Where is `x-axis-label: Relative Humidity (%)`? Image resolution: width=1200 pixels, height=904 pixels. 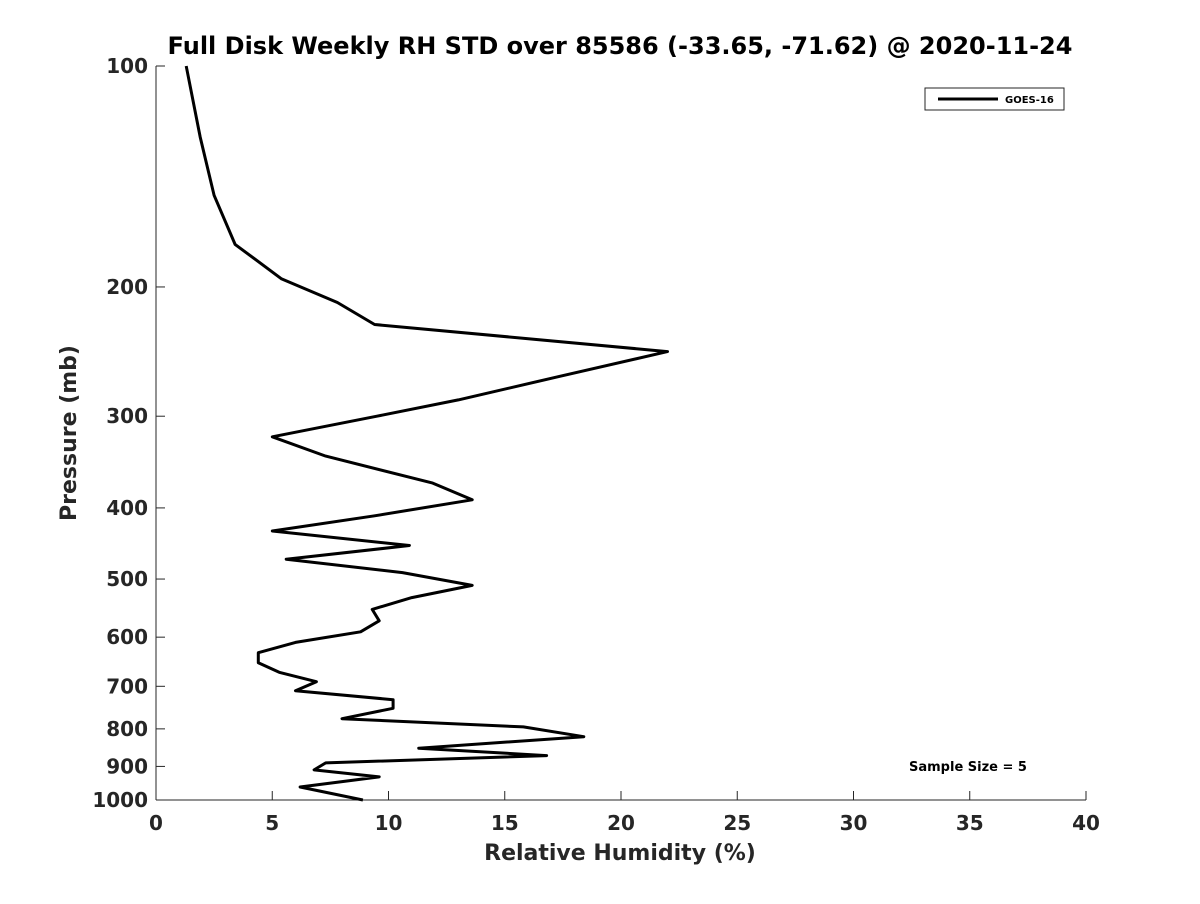
x-axis-label: Relative Humidity (%) is located at coordinates (620, 853).